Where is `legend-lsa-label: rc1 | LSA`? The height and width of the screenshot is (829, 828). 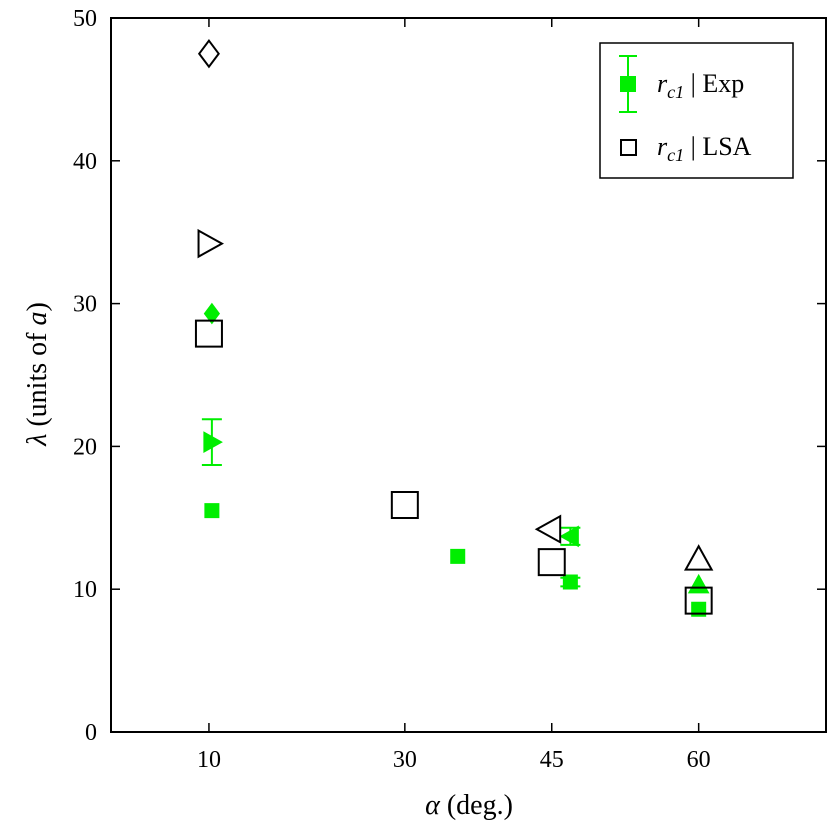
legend-lsa-label: rc1 | LSA is located at coordinates (704, 148).